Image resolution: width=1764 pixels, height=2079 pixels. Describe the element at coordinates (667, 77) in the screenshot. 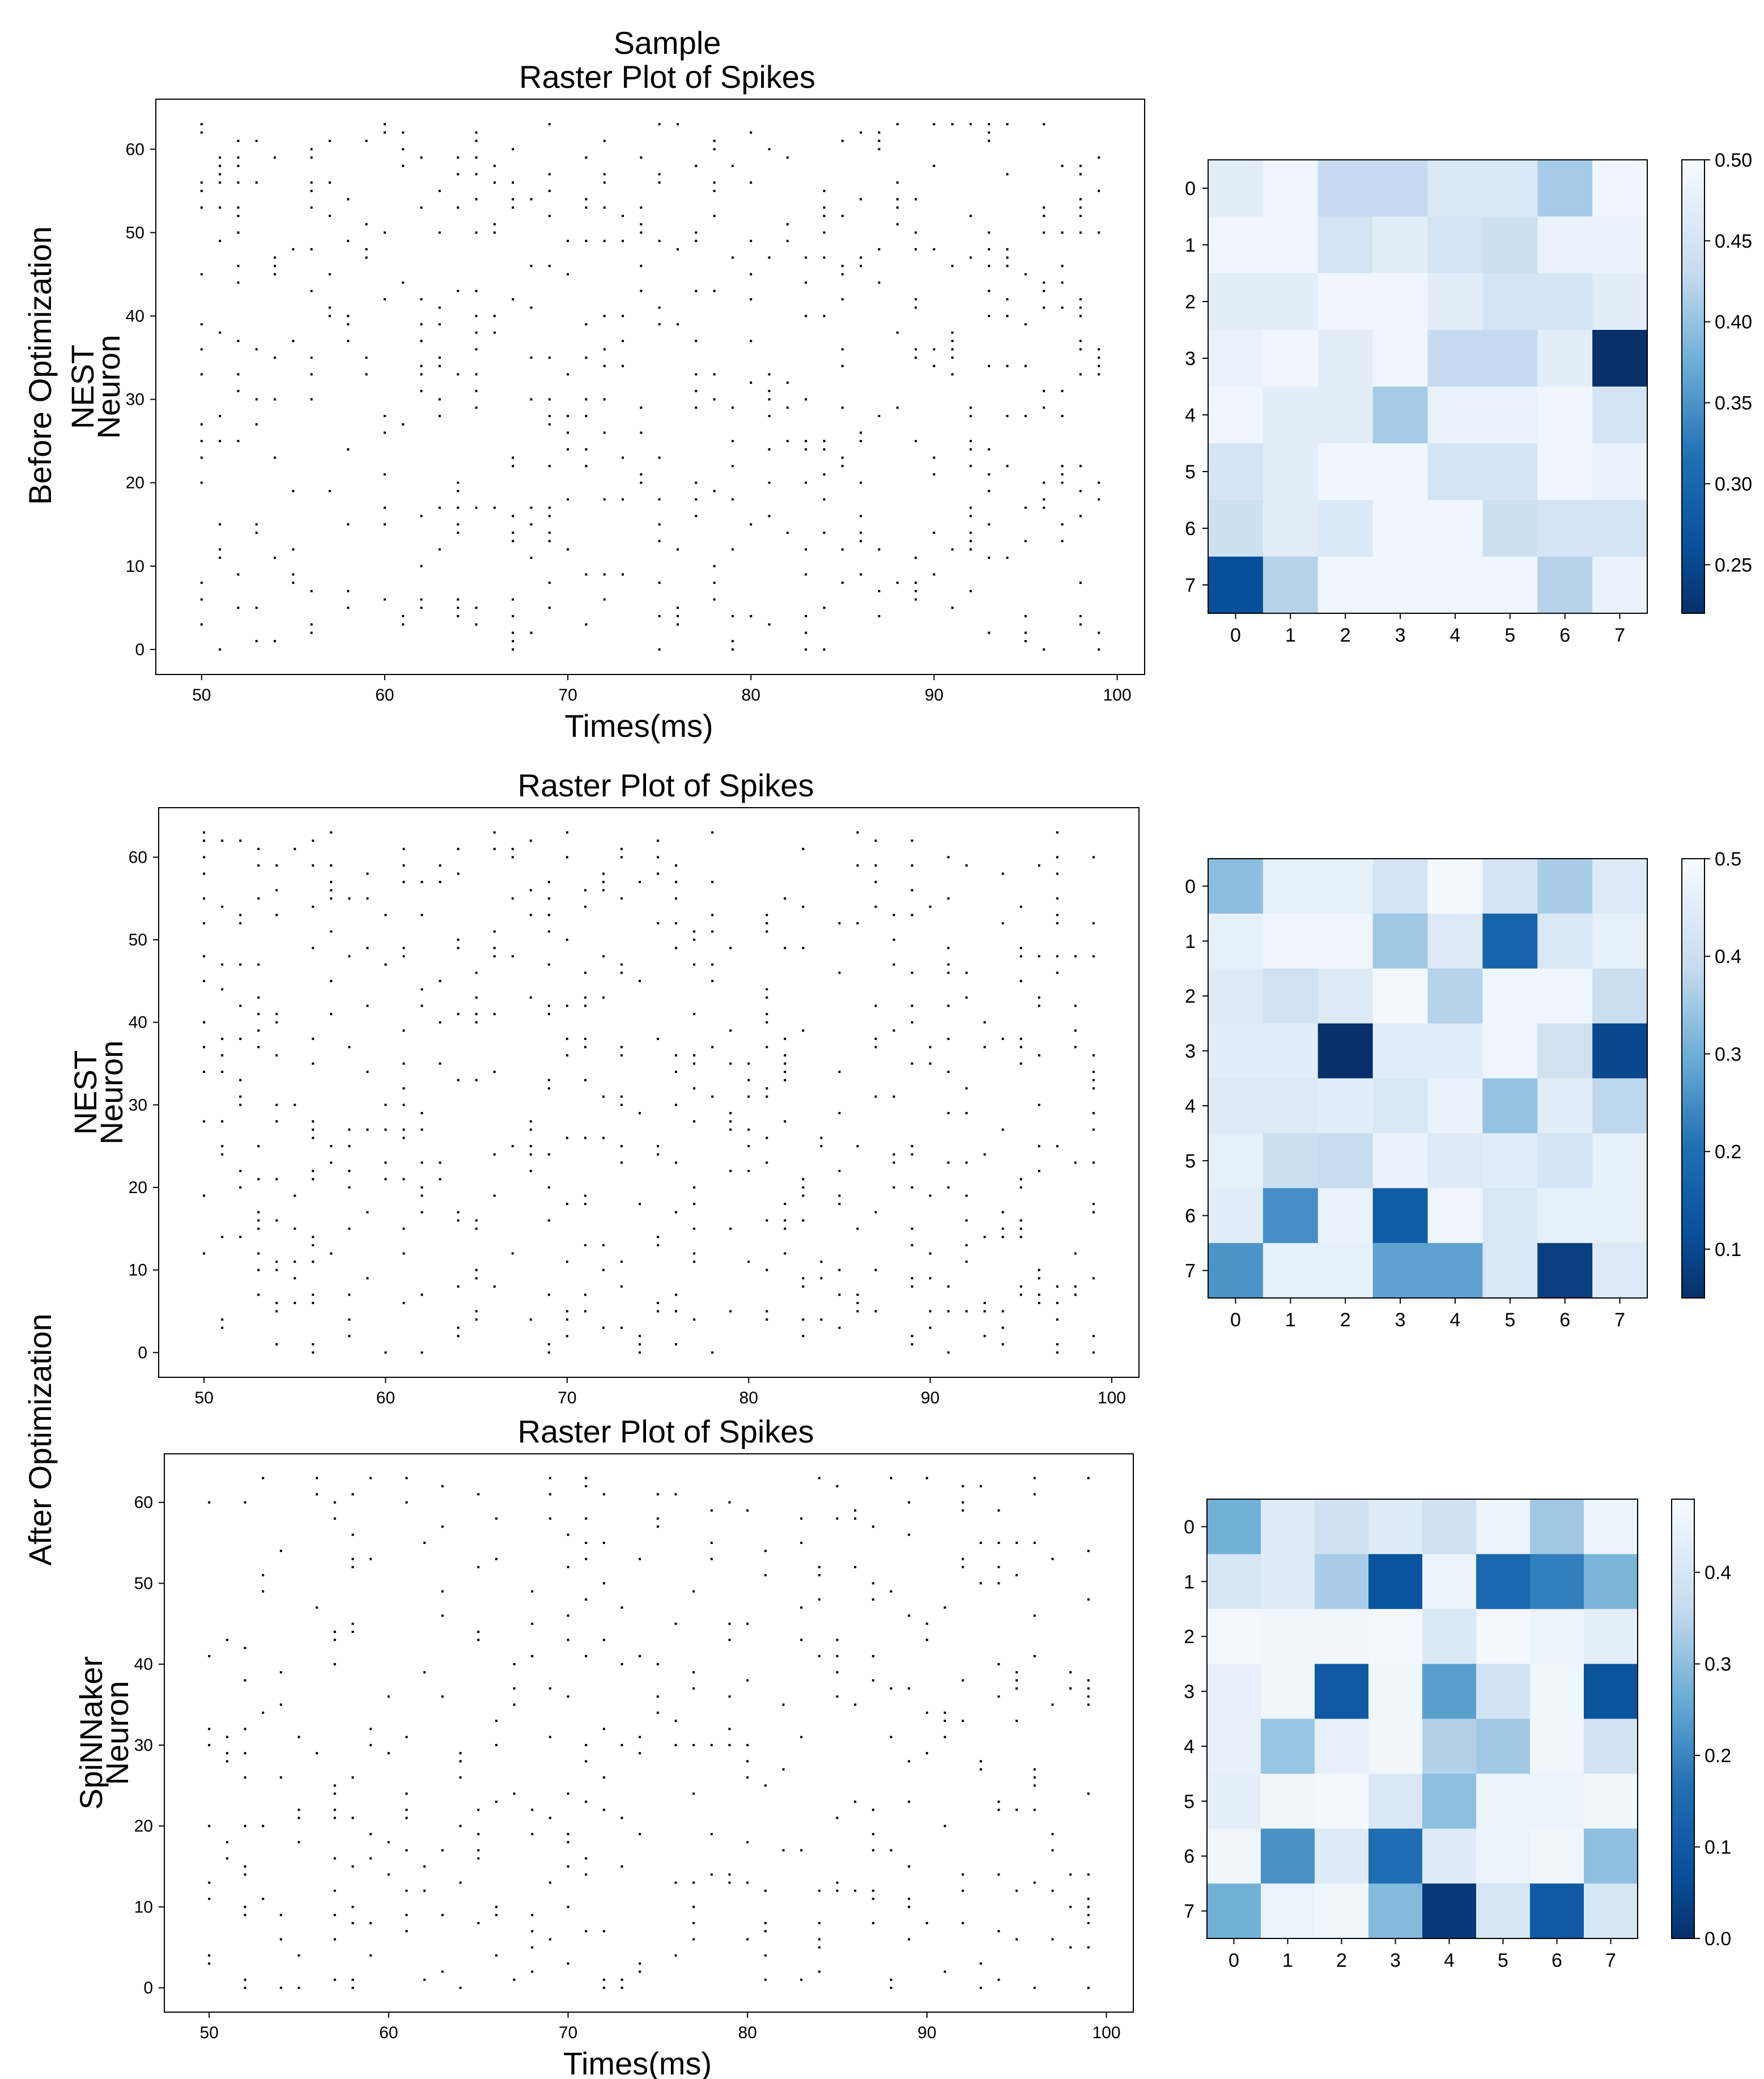

I see `chart-title: Raster Plot of Spikes` at that location.